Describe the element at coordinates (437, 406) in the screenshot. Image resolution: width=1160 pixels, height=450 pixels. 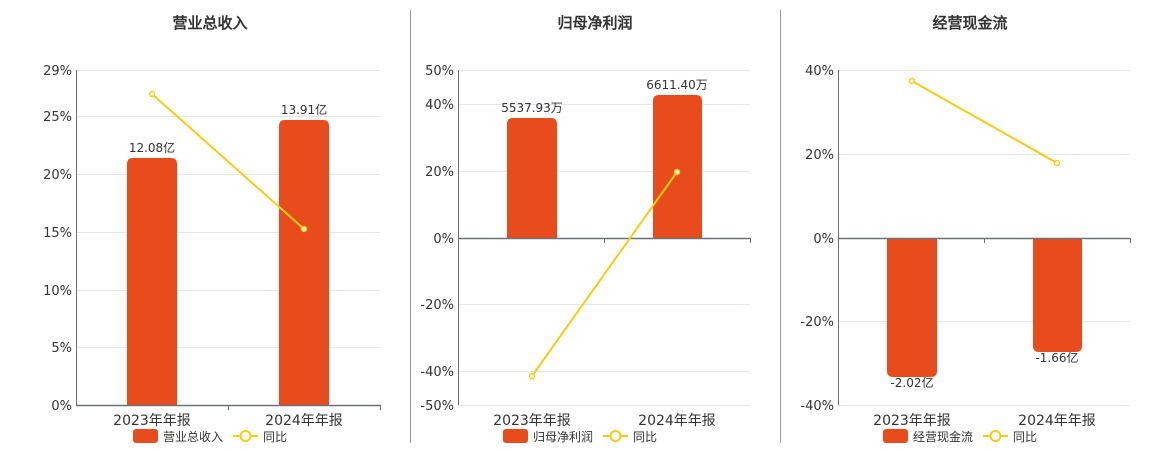
I see `svg-text: -50%` at that location.